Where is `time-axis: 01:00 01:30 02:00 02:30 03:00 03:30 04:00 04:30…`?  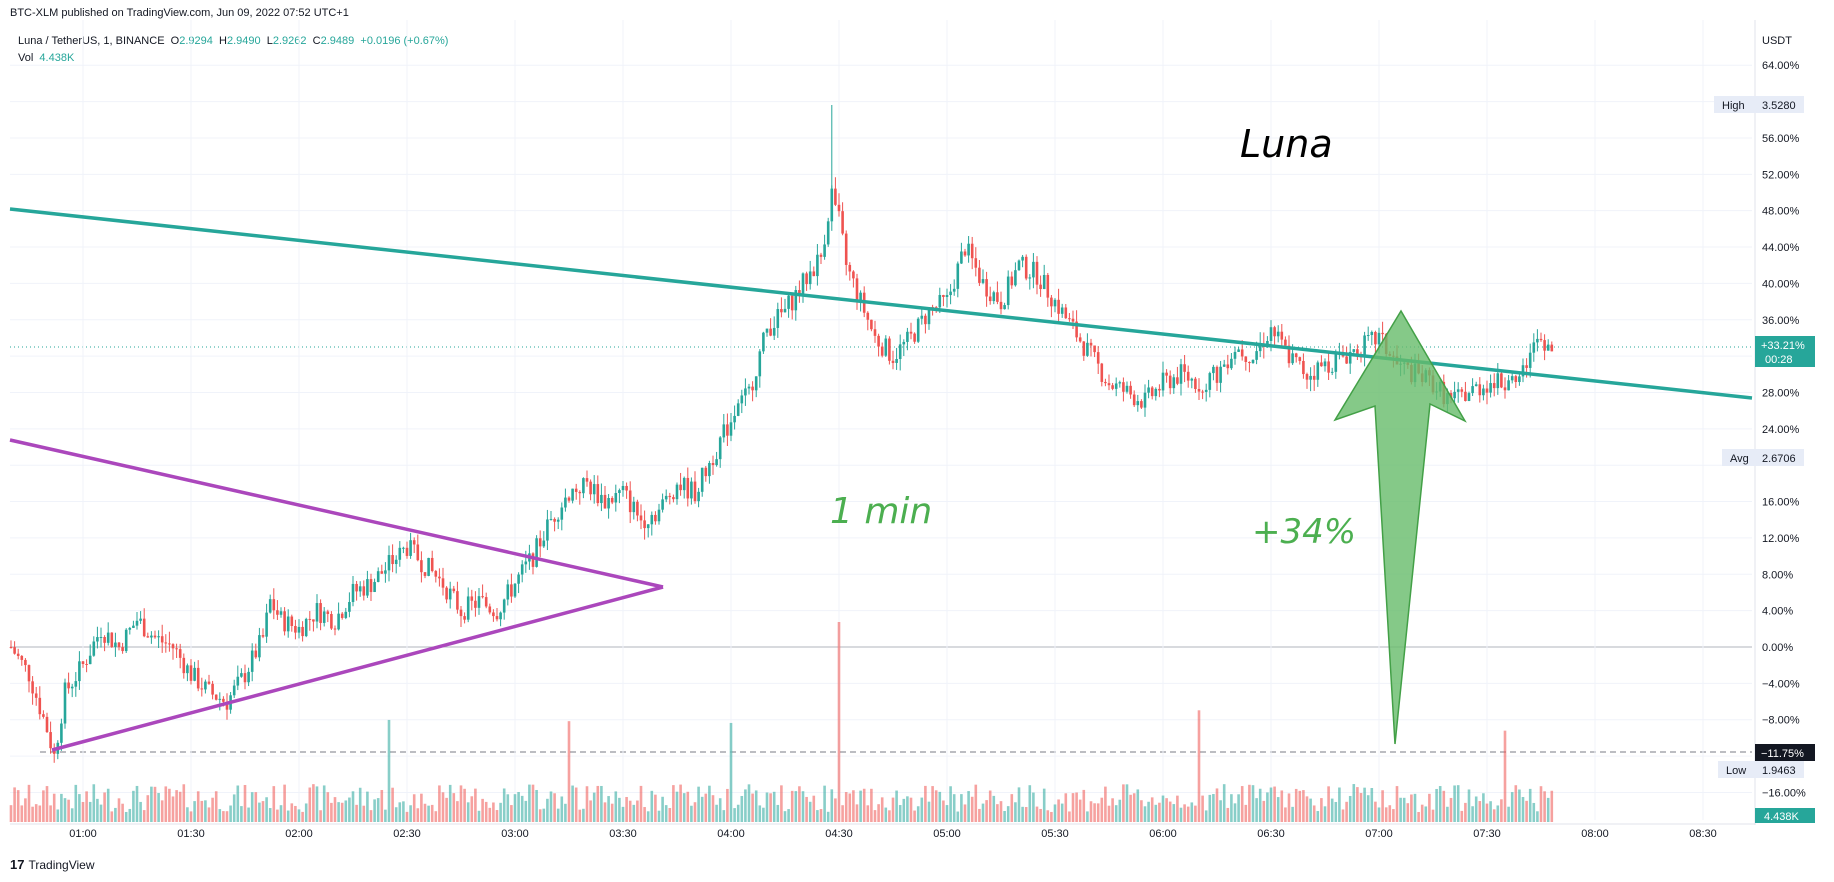
time-axis: 01:00 01:30 02:00 02:30 03:00 03:30 04:00 04:30… is located at coordinates (893, 834).